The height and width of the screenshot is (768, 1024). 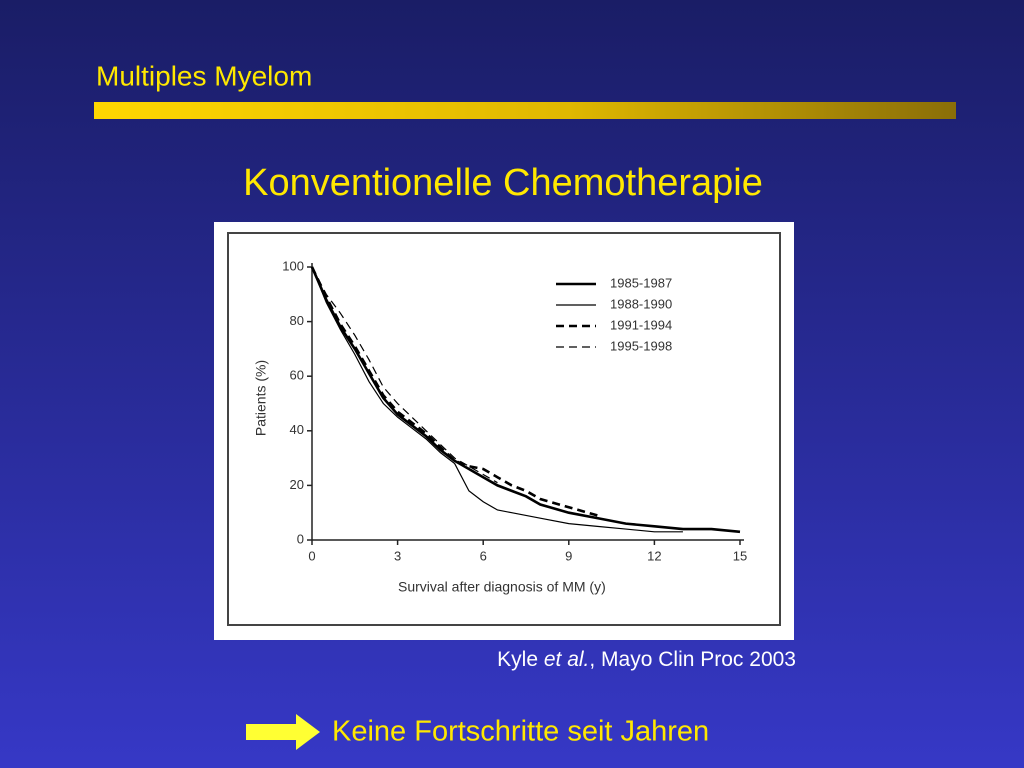 What do you see at coordinates (568, 555) in the screenshot?
I see `x-tick-label: 9` at bounding box center [568, 555].